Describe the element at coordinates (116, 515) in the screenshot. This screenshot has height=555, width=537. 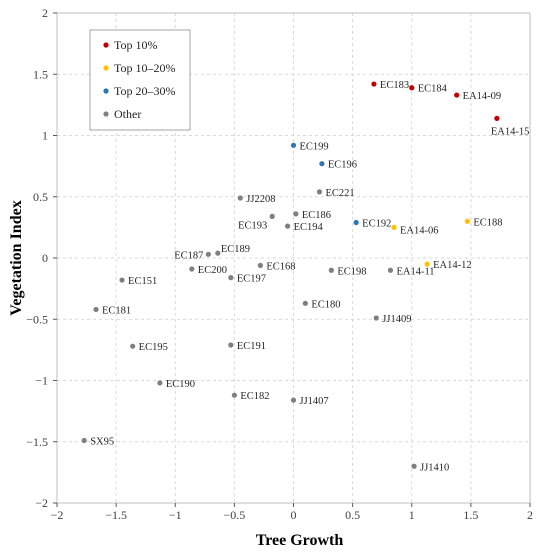
I see `x-tick-label: −1.5` at that location.